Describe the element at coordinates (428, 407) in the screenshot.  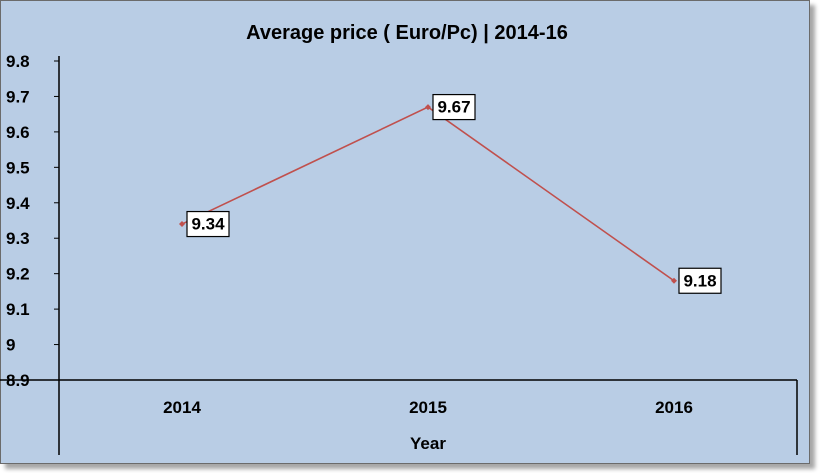
I see `x-tick-label: 2015` at that location.